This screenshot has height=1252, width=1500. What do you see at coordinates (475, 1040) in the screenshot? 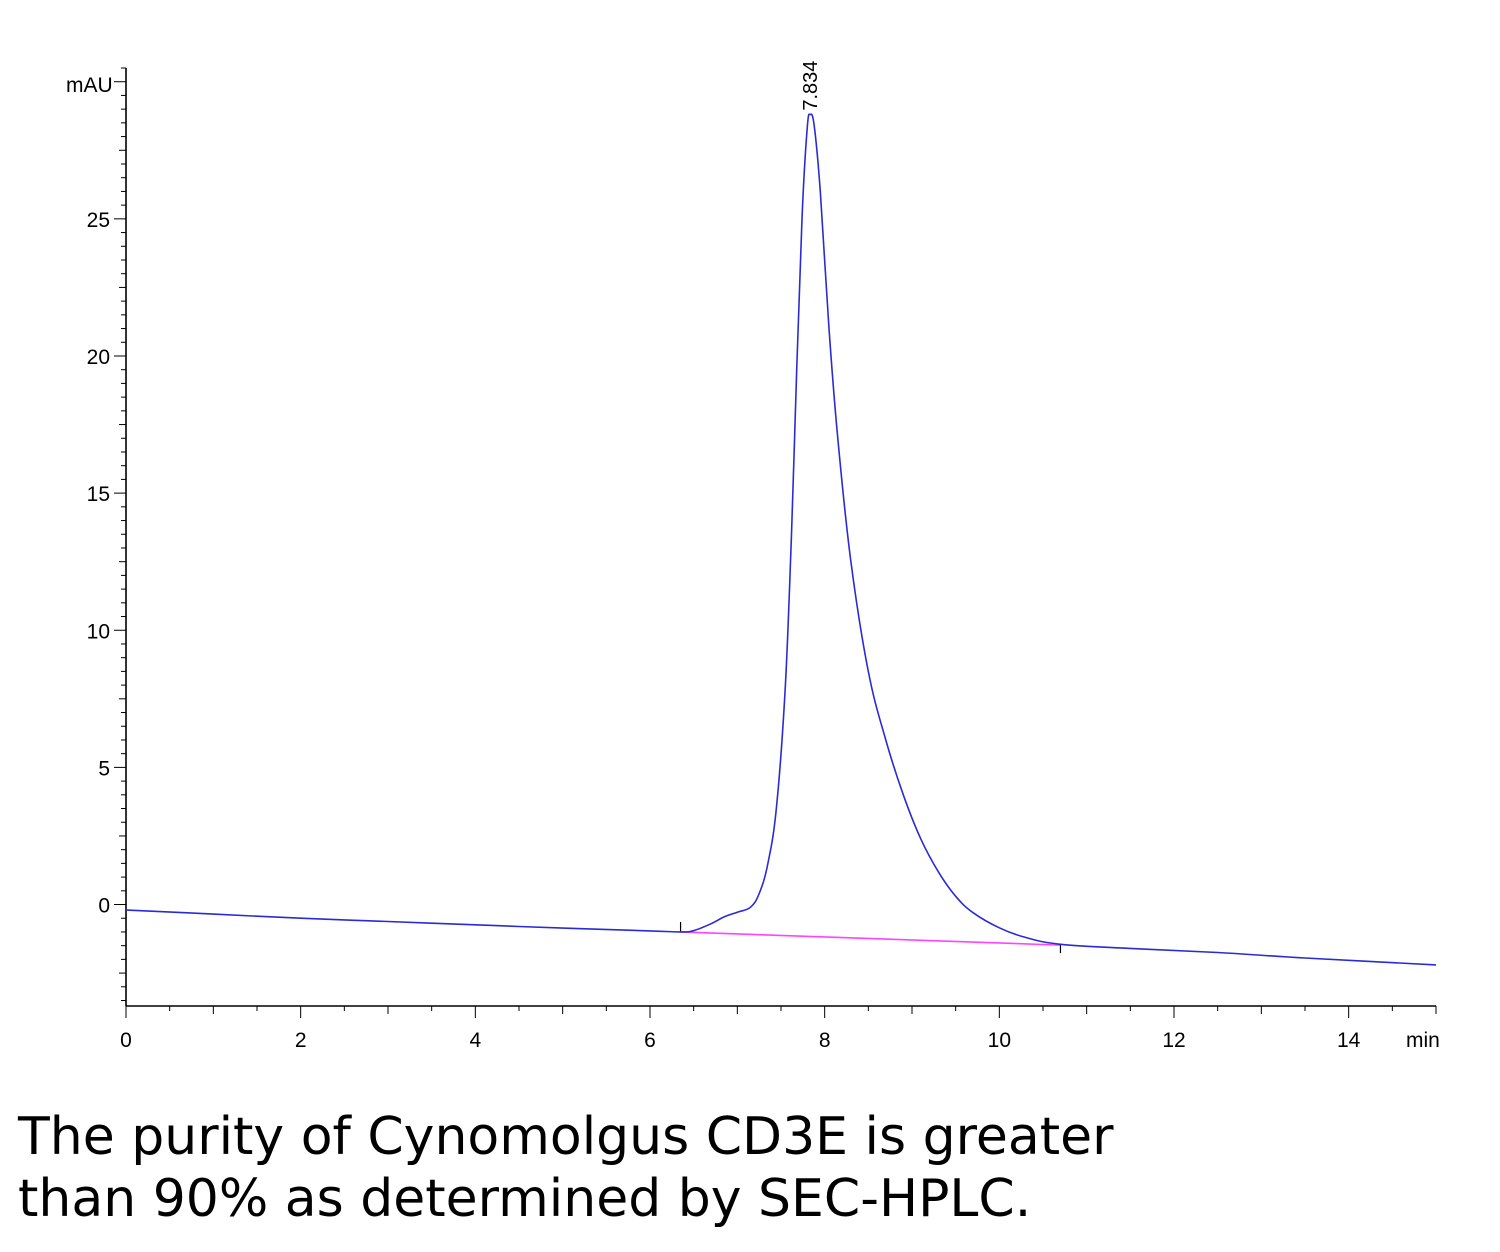
I see `x-tick-label: 4` at bounding box center [475, 1040].